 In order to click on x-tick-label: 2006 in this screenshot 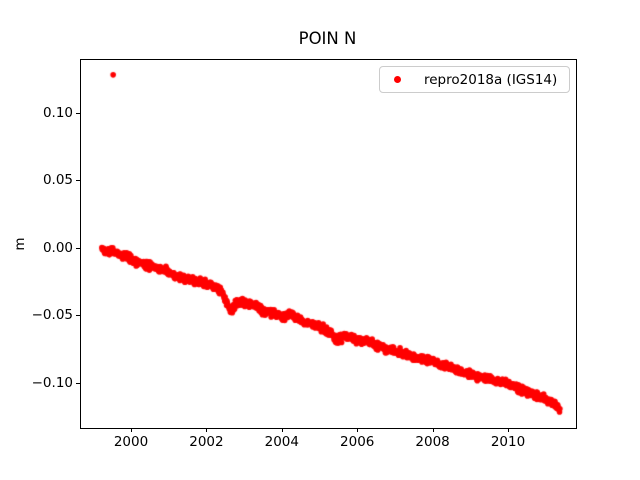, I will do `click(357, 442)`.